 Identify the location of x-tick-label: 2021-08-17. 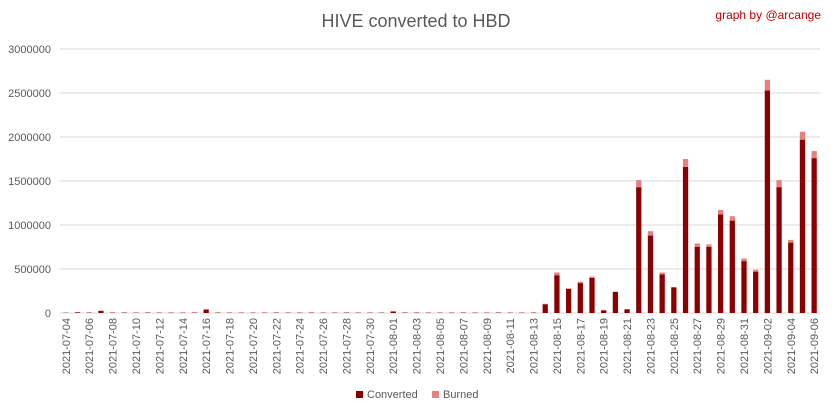
(581, 346).